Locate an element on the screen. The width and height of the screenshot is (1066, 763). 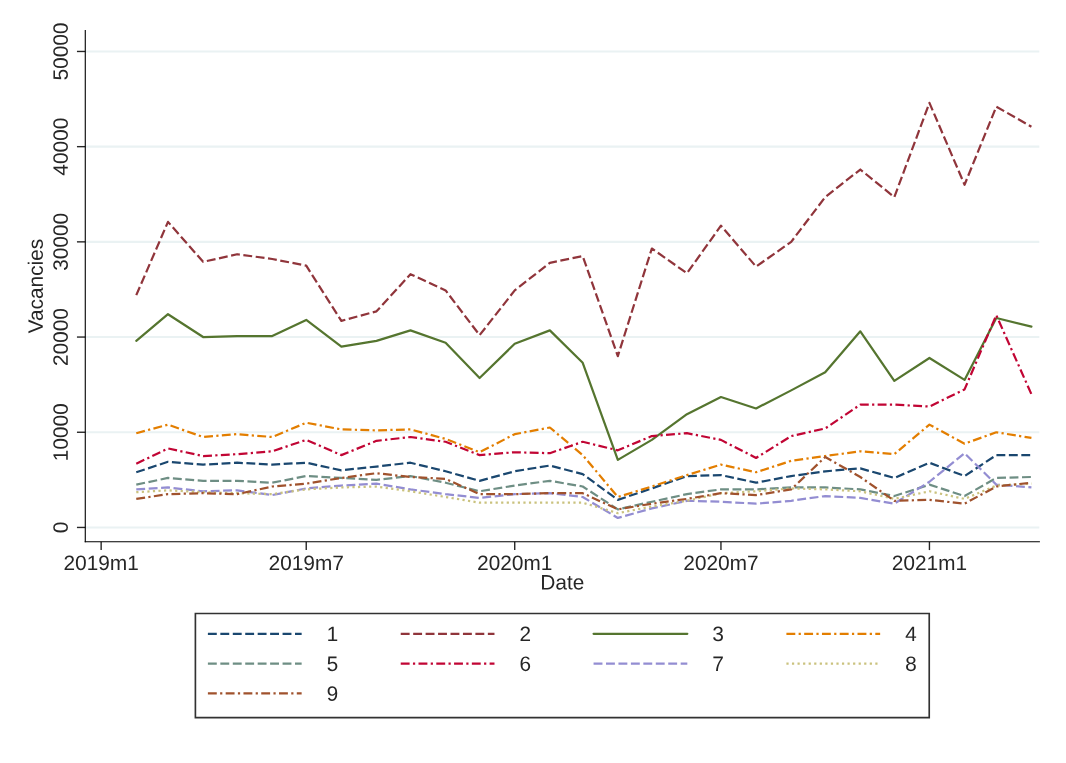
x-tick-label: 2019m7 is located at coordinates (306, 563).